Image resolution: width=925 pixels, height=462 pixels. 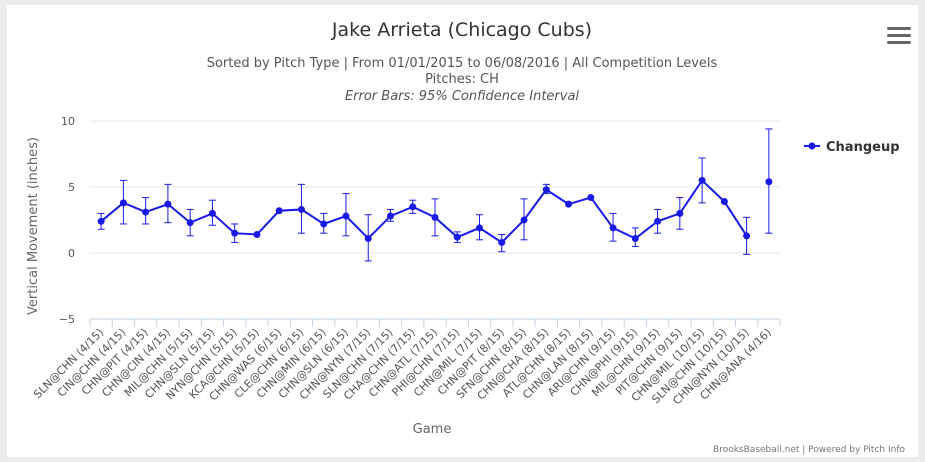 I want to click on series-line-changeup, so click(x=424, y=211).